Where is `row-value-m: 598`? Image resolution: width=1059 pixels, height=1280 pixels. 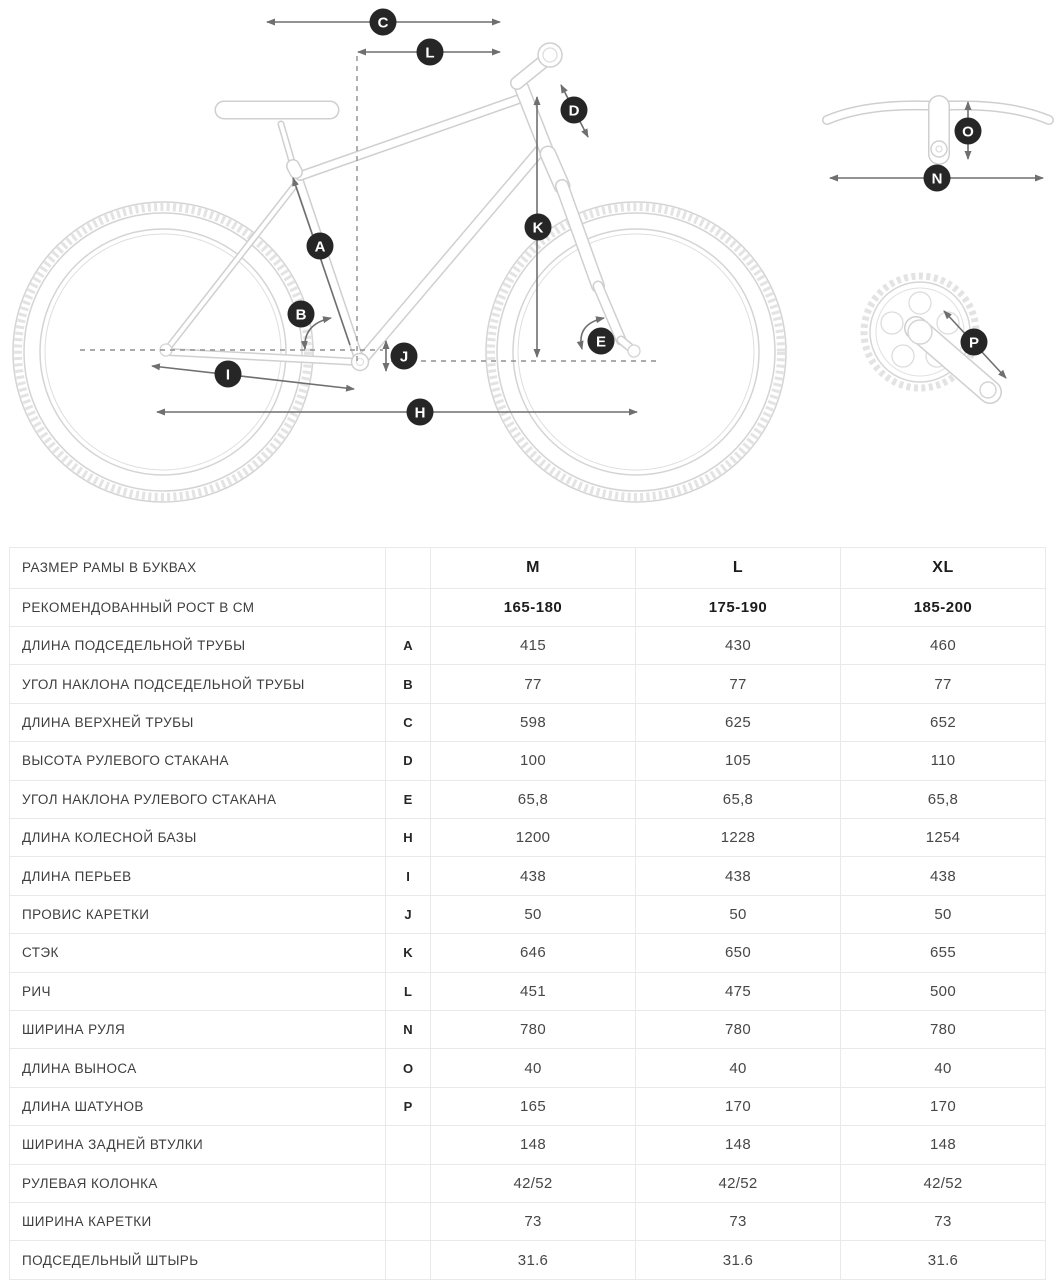
row-value-m: 598 is located at coordinates (533, 722).